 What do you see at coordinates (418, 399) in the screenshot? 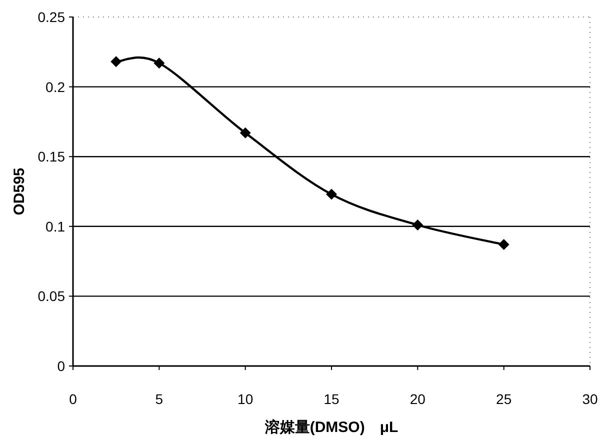
I see `x-tick-label: 20` at bounding box center [418, 399].